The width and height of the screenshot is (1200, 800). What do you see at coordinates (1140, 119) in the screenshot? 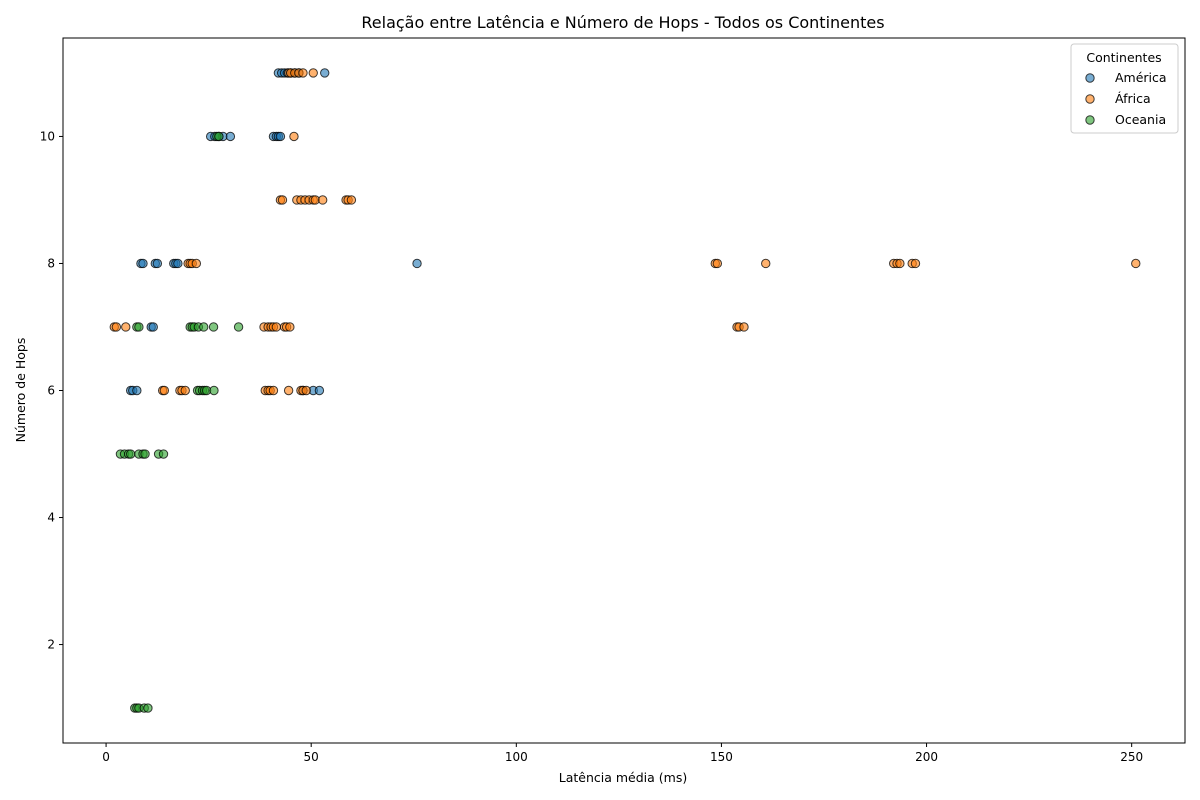
I see `legend-label: Oceania` at bounding box center [1140, 119].